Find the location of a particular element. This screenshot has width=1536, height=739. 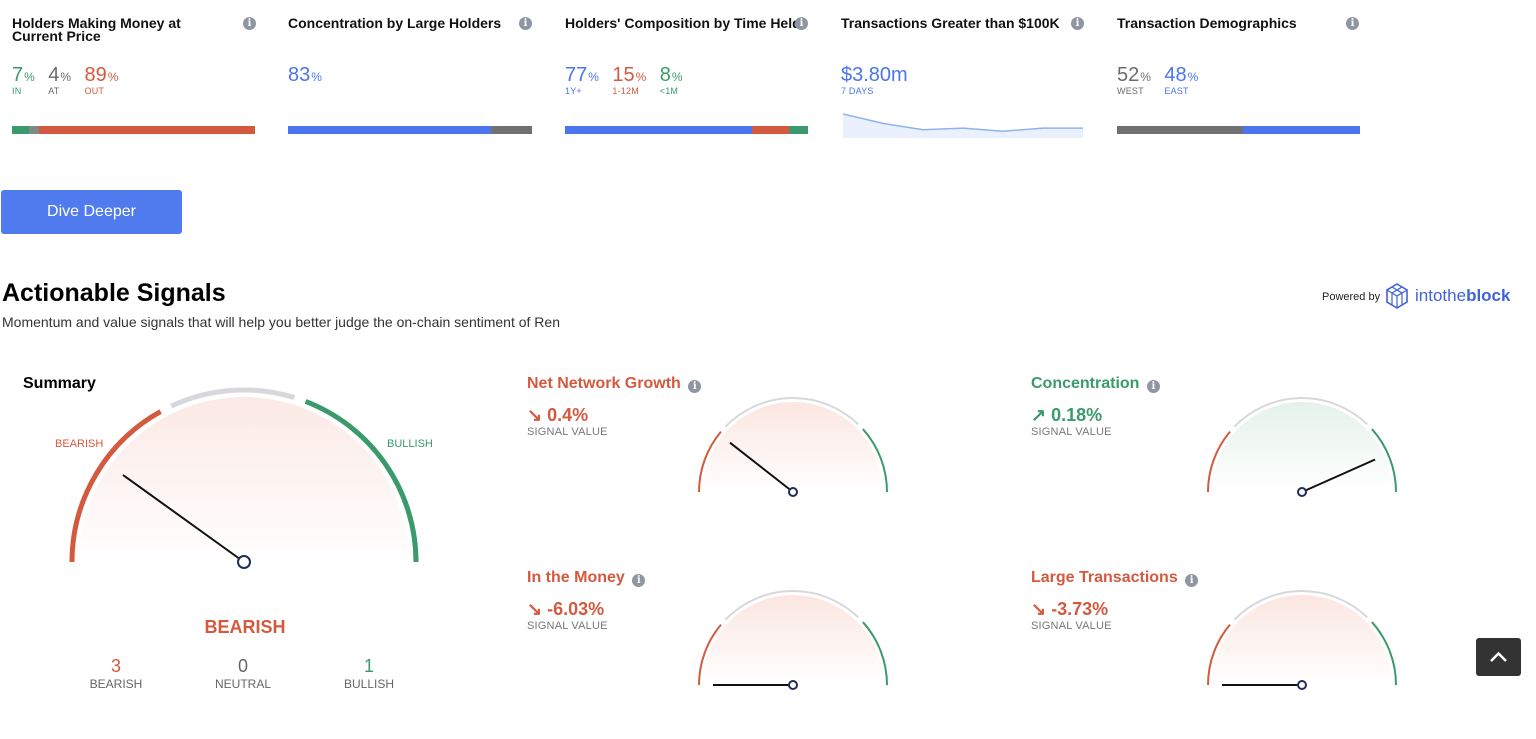

stats-row: 52% WEST 48% EAST is located at coordinates (1239, 80).